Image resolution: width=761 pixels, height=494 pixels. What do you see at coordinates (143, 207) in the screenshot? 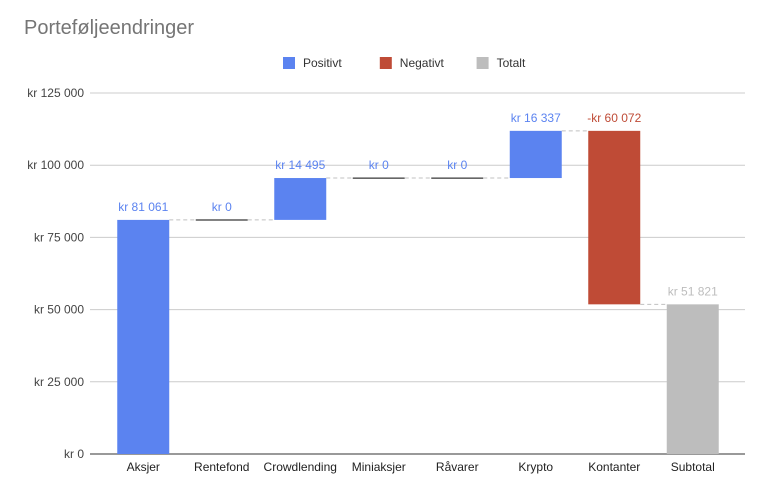
I see `data-label: kr 81 061` at bounding box center [143, 207].